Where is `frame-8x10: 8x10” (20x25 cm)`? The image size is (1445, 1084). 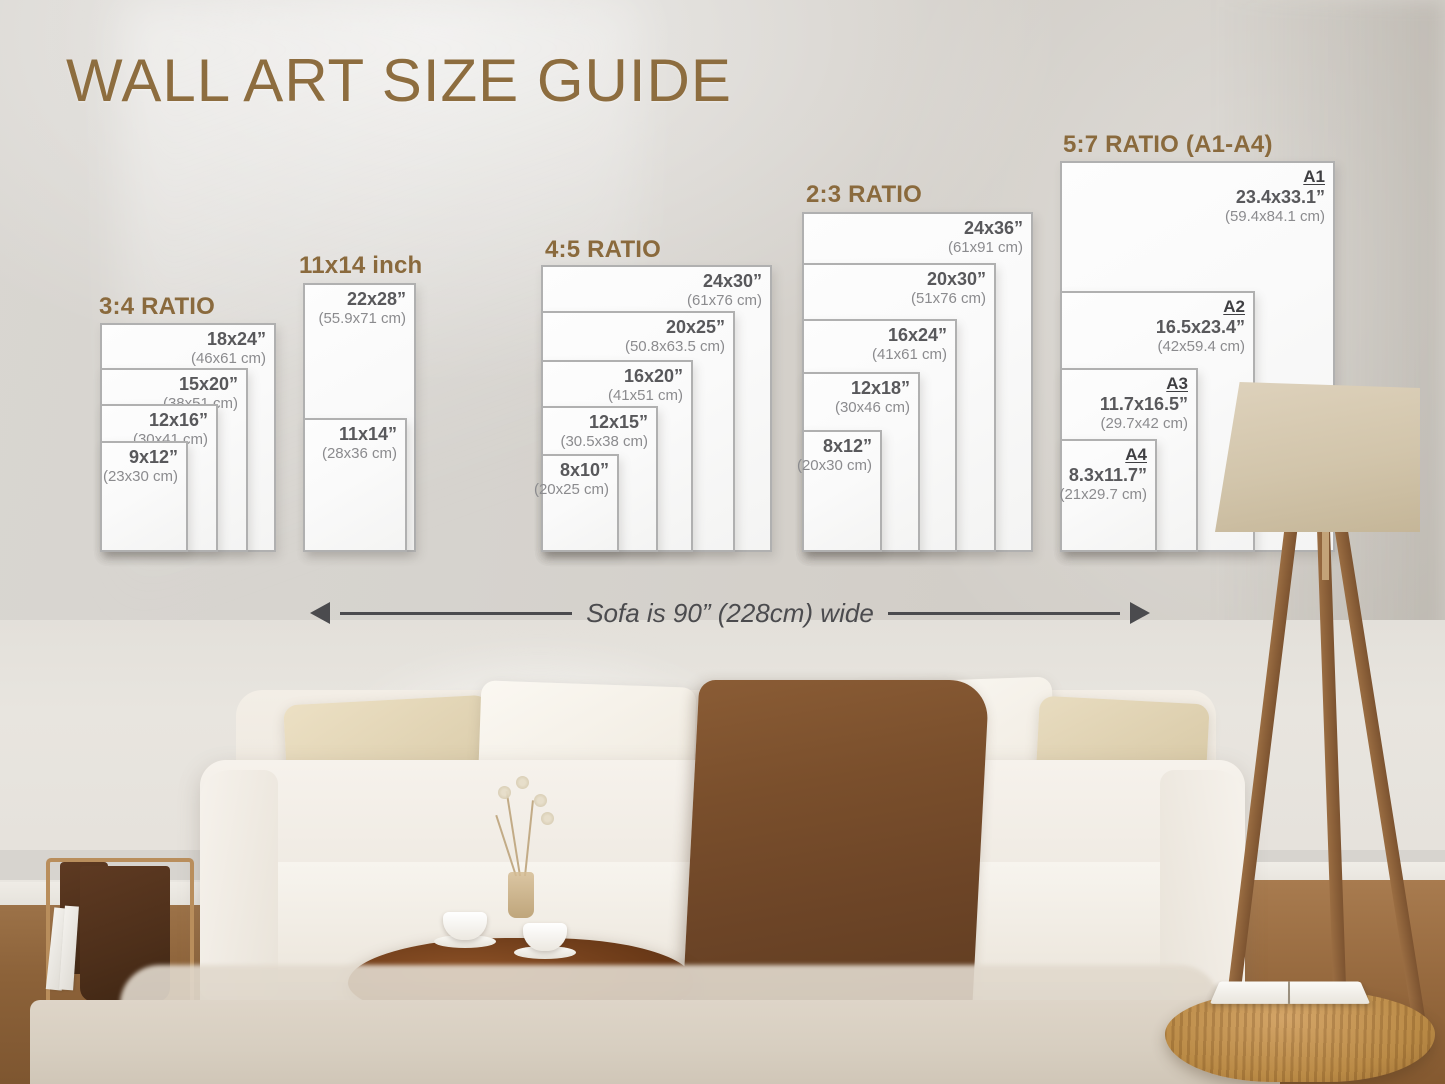 frame-8x10: 8x10” (20x25 cm) is located at coordinates (576, 503).